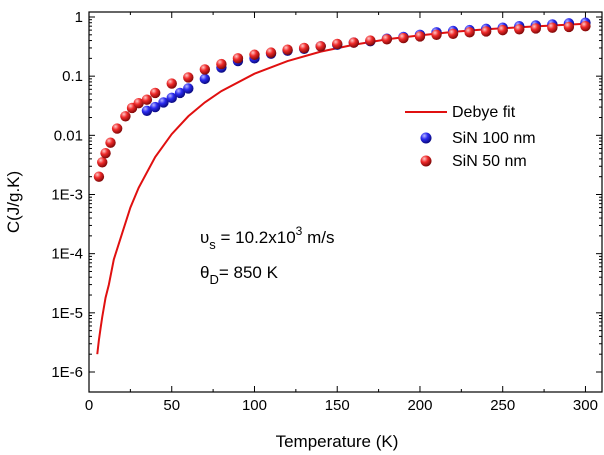 The height and width of the screenshot is (455, 604). I want to click on legend-label-sin-100: SiN 100 nm, so click(494, 138).